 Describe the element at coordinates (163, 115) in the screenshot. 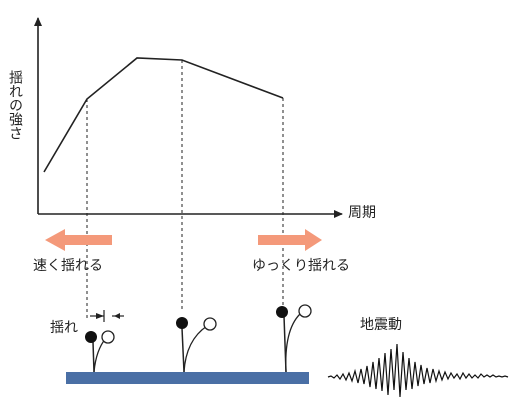

I see `spectrum-curve` at that location.